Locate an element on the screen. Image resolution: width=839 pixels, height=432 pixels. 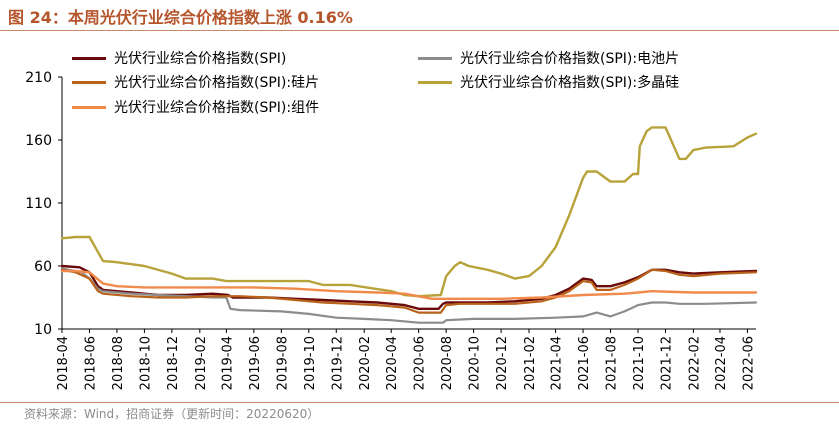
x-tick-label: 2022-04 is located at coordinates (721, 363).